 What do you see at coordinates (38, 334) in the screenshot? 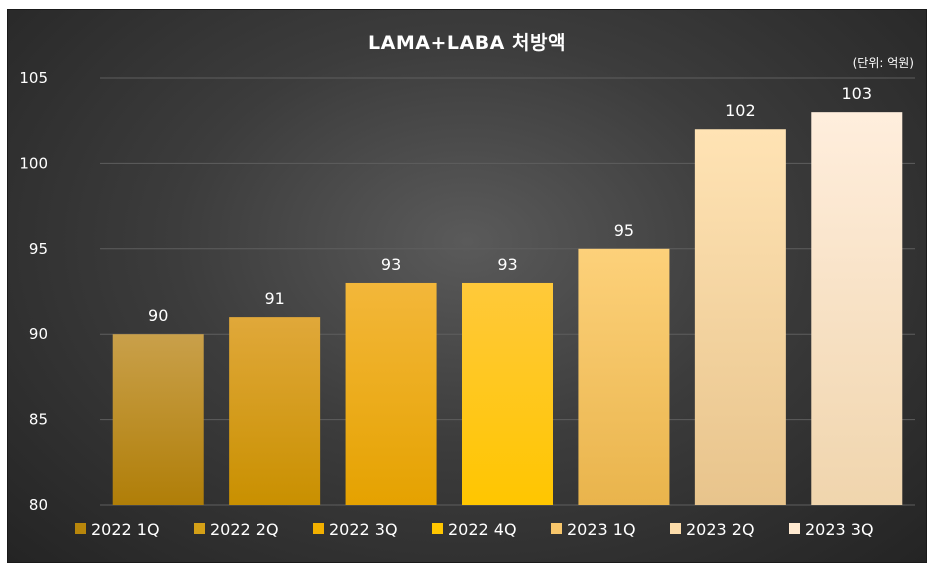
I see `y-tick-label: 90` at bounding box center [38, 334].